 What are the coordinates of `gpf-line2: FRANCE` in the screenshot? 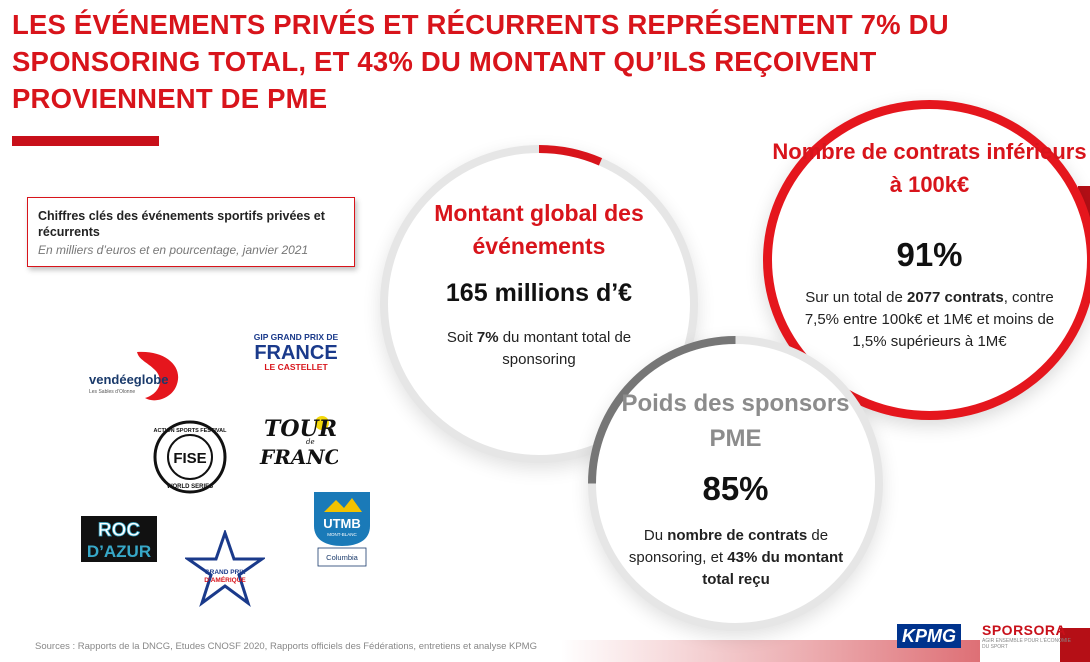 It's located at (295, 353).